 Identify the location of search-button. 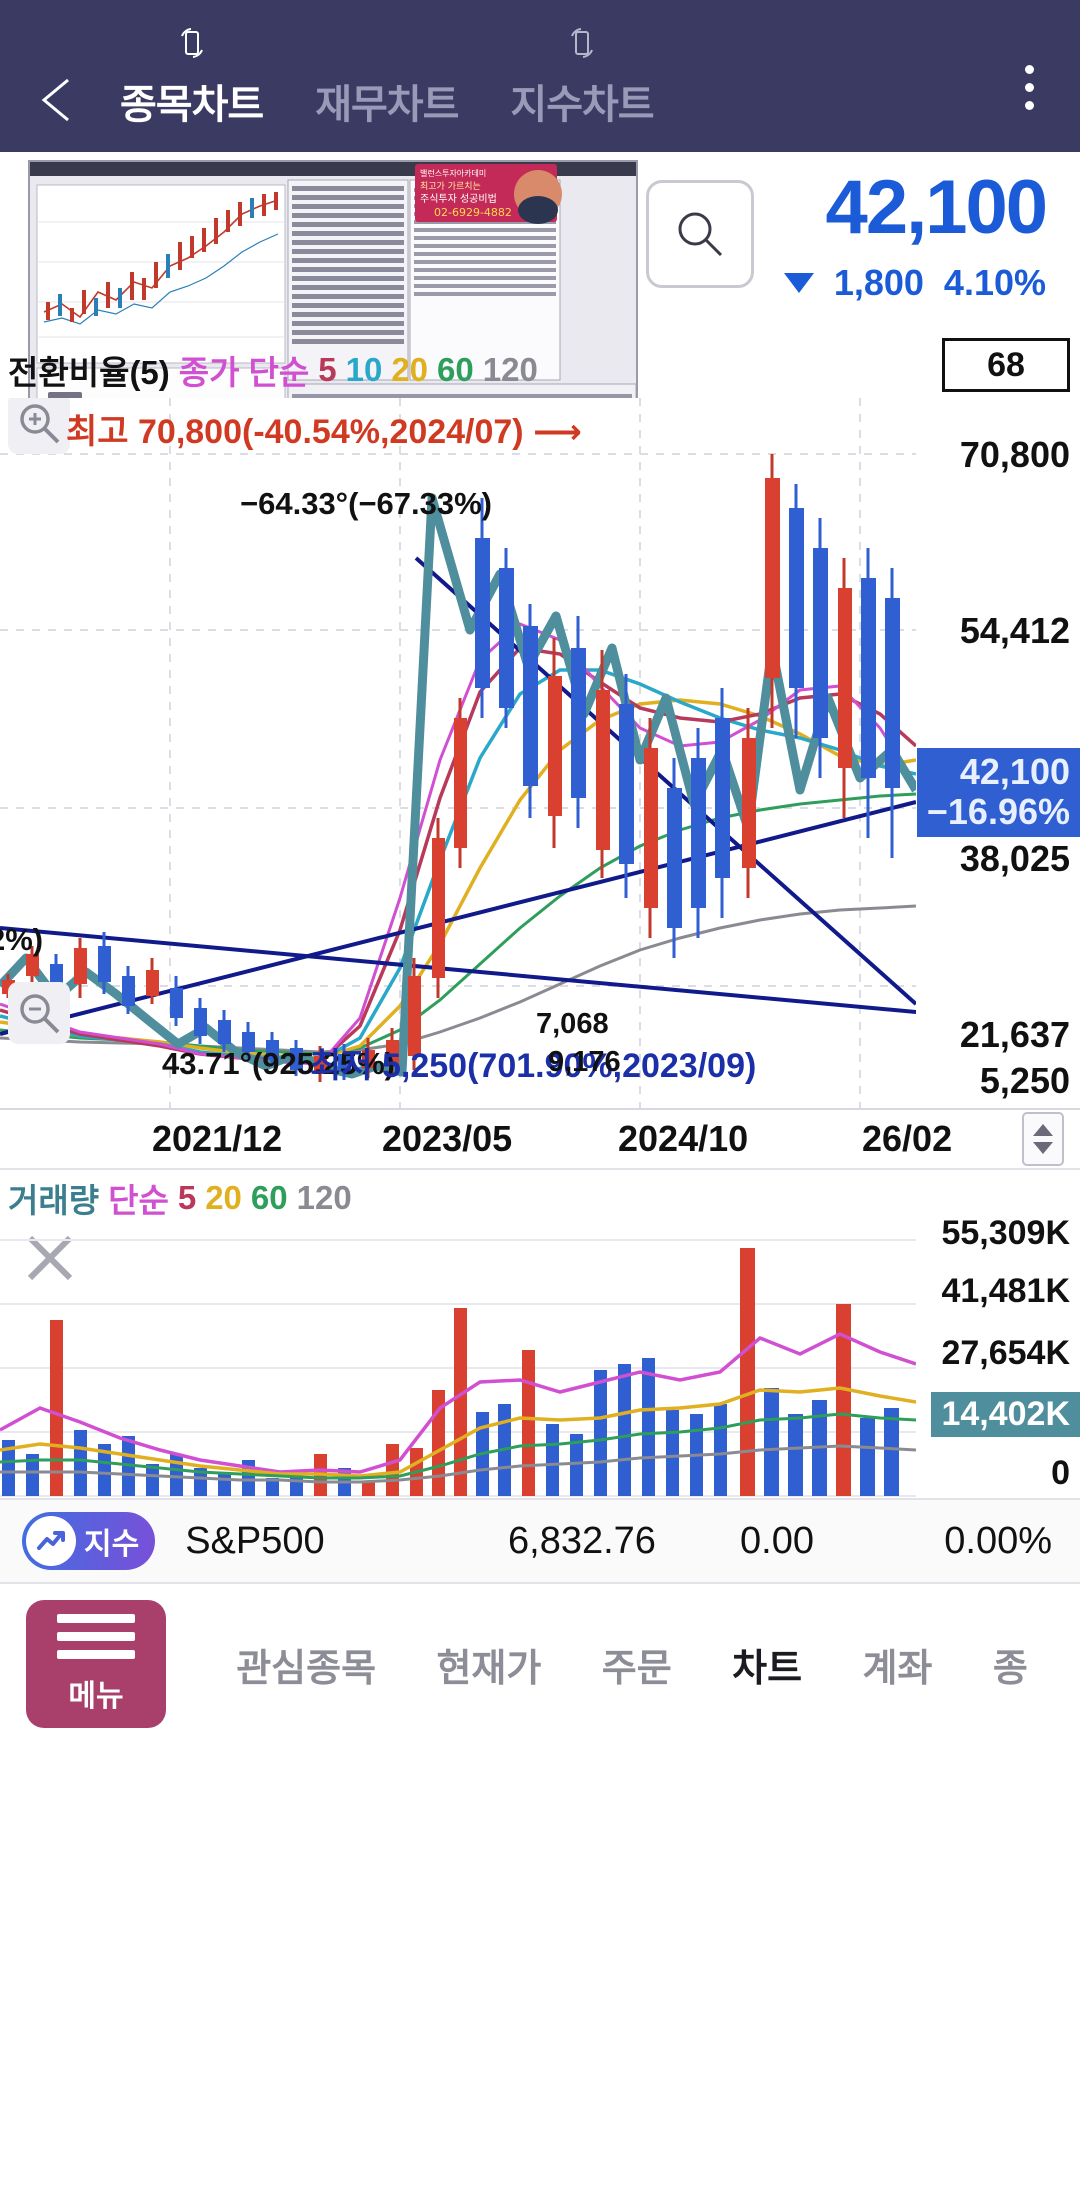
(700, 234).